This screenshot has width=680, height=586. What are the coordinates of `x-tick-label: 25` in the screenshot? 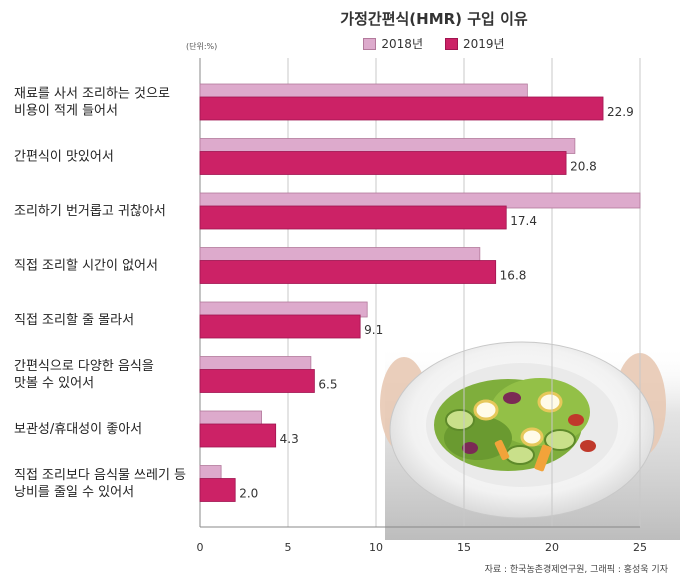 It's located at (640, 547).